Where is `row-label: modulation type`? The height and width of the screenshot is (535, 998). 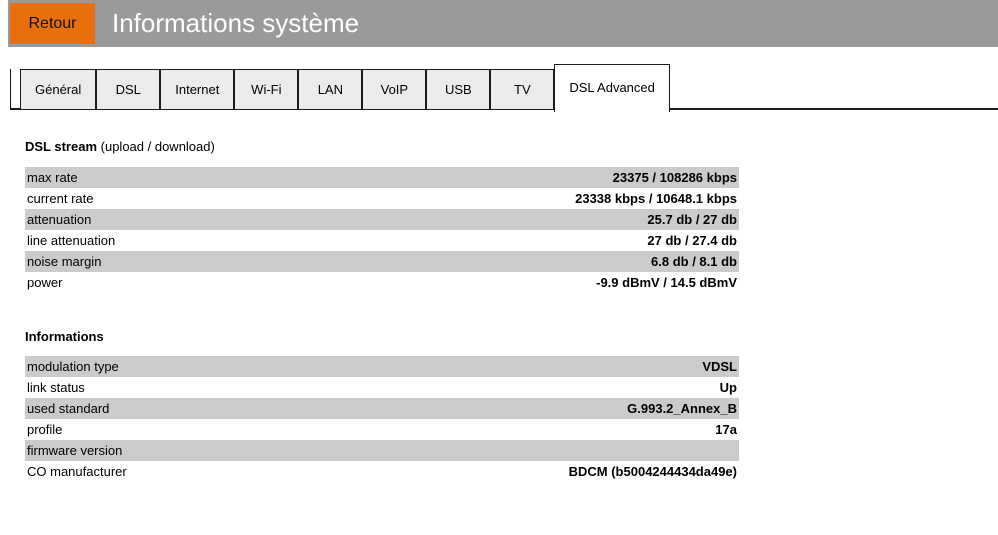 row-label: modulation type is located at coordinates (73, 366).